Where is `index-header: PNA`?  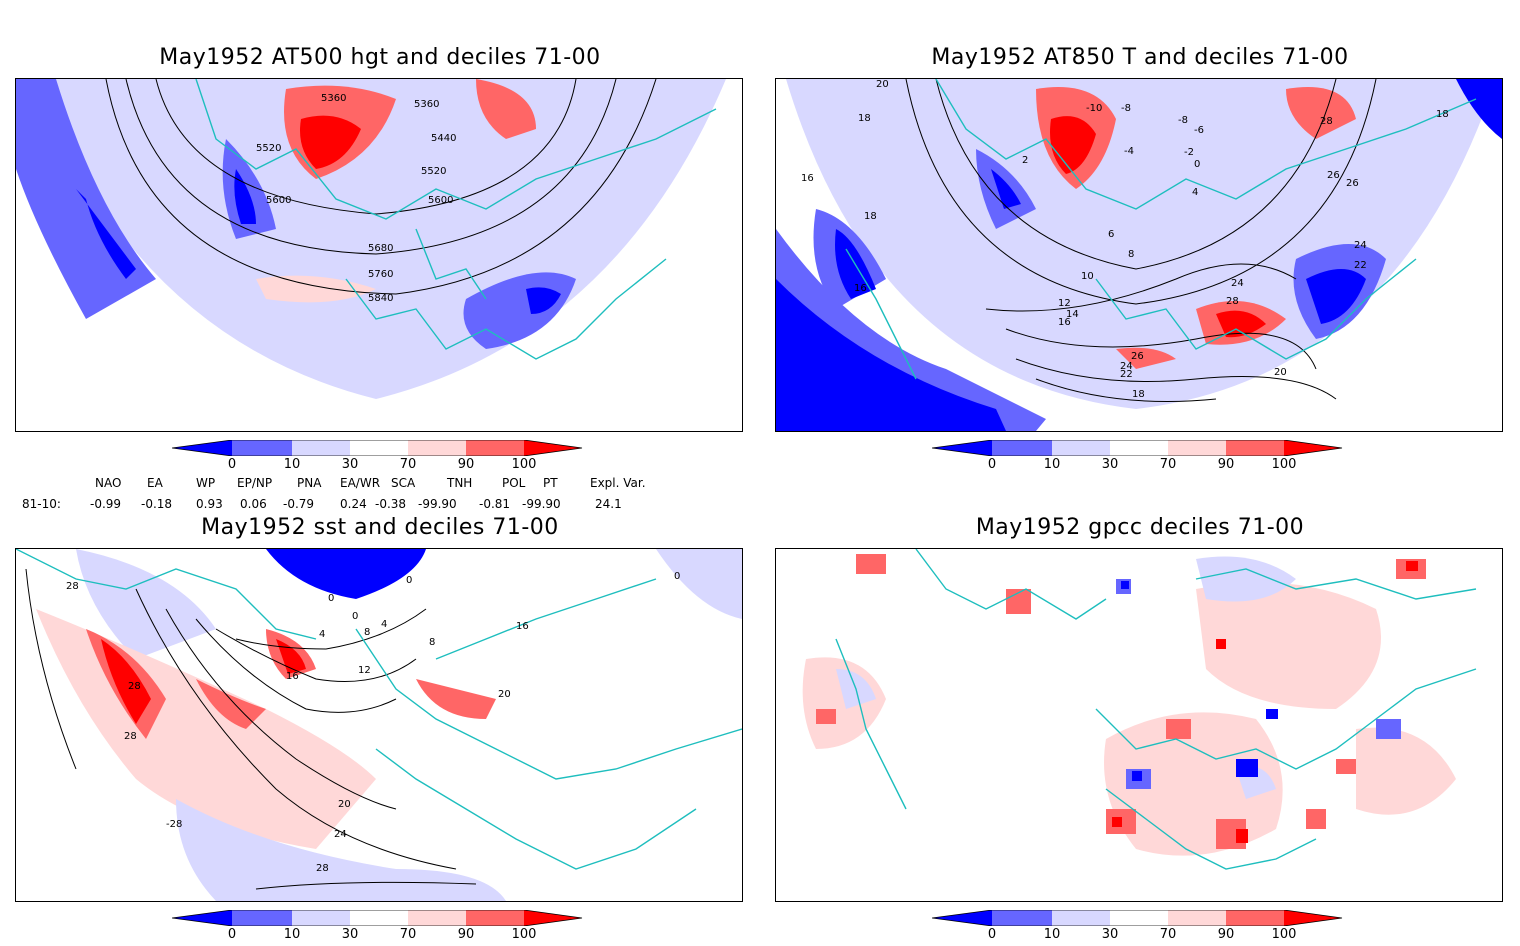 index-header: PNA is located at coordinates (309, 483).